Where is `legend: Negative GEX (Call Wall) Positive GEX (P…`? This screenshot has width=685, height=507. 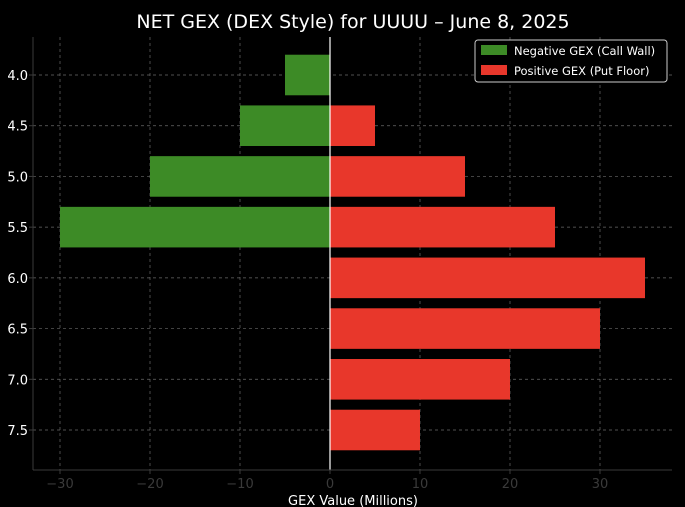
legend: Negative GEX (Call Wall) Positive GEX (P… is located at coordinates (571, 61).